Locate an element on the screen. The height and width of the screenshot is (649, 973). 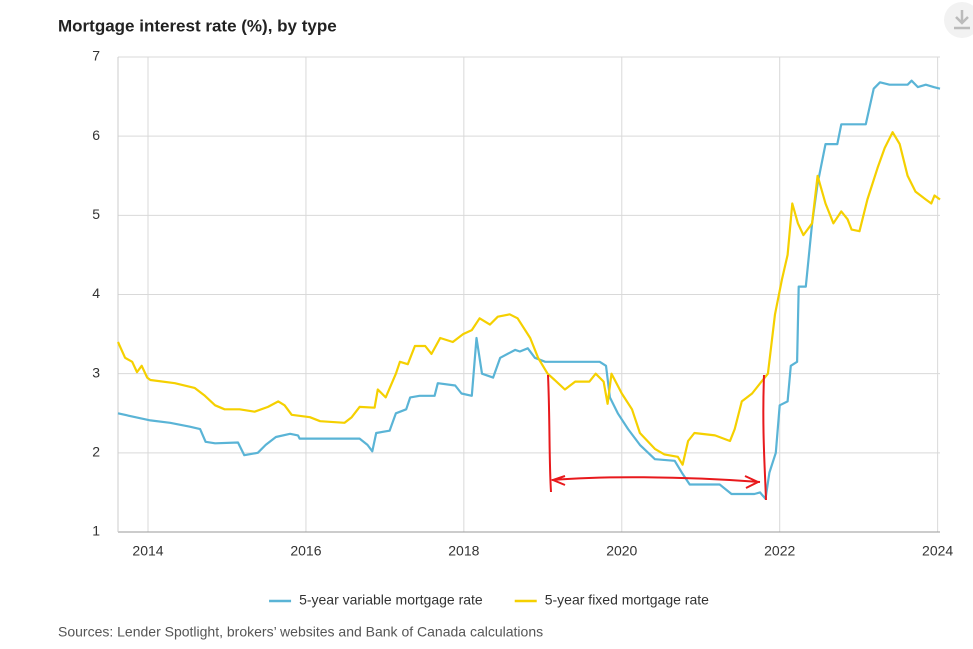
x-tick-label: 2018 is located at coordinates (463, 551).